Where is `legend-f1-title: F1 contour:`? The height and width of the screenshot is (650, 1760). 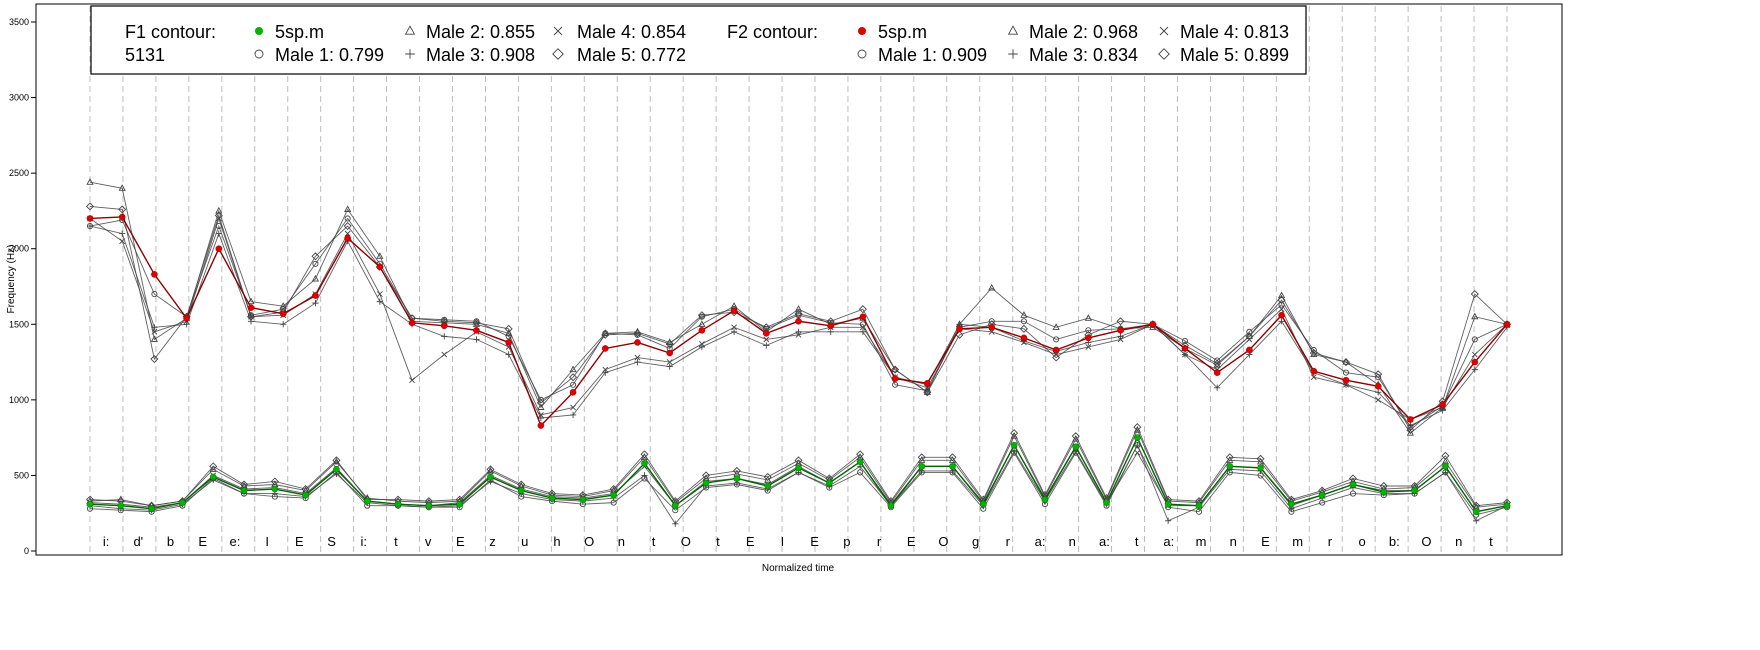
legend-f1-title: F1 contour: is located at coordinates (170, 32).